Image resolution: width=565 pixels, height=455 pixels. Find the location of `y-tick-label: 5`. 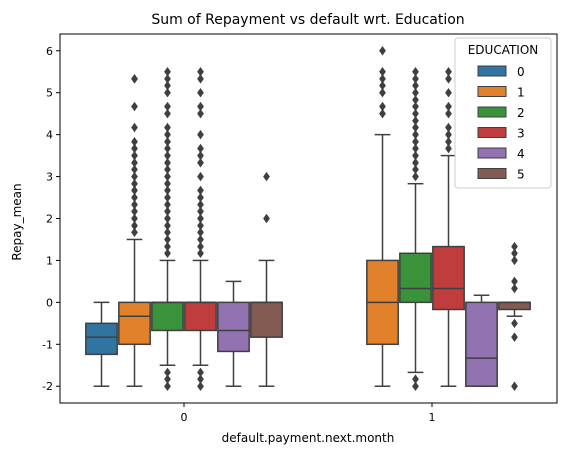

y-tick-label: 5 is located at coordinates (49, 93).